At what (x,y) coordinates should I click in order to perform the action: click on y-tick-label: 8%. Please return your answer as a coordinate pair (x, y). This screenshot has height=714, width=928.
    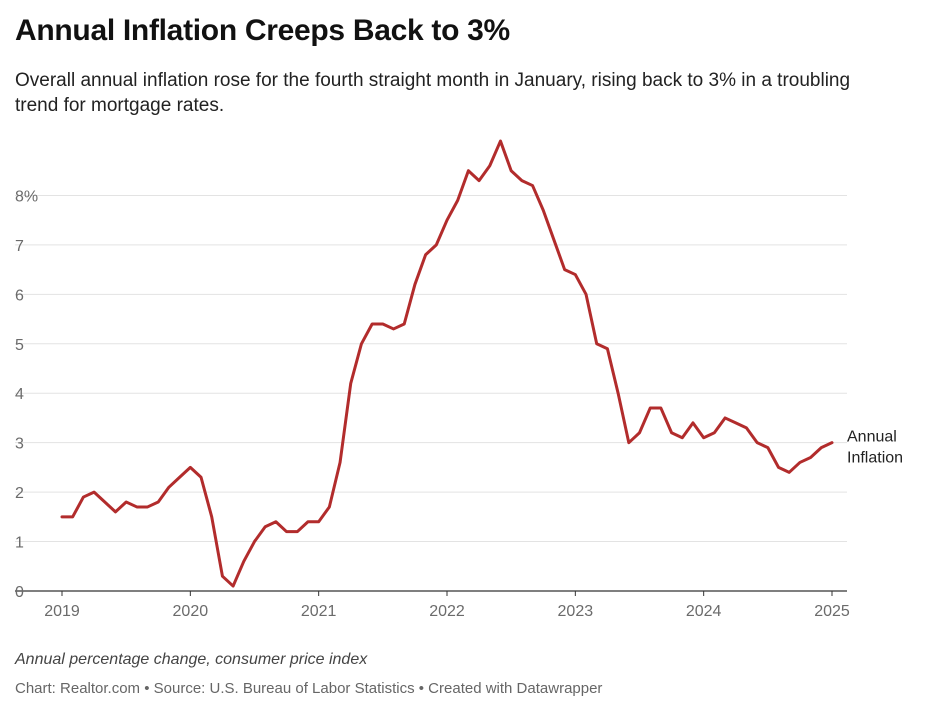
    Looking at the image, I should click on (26, 196).